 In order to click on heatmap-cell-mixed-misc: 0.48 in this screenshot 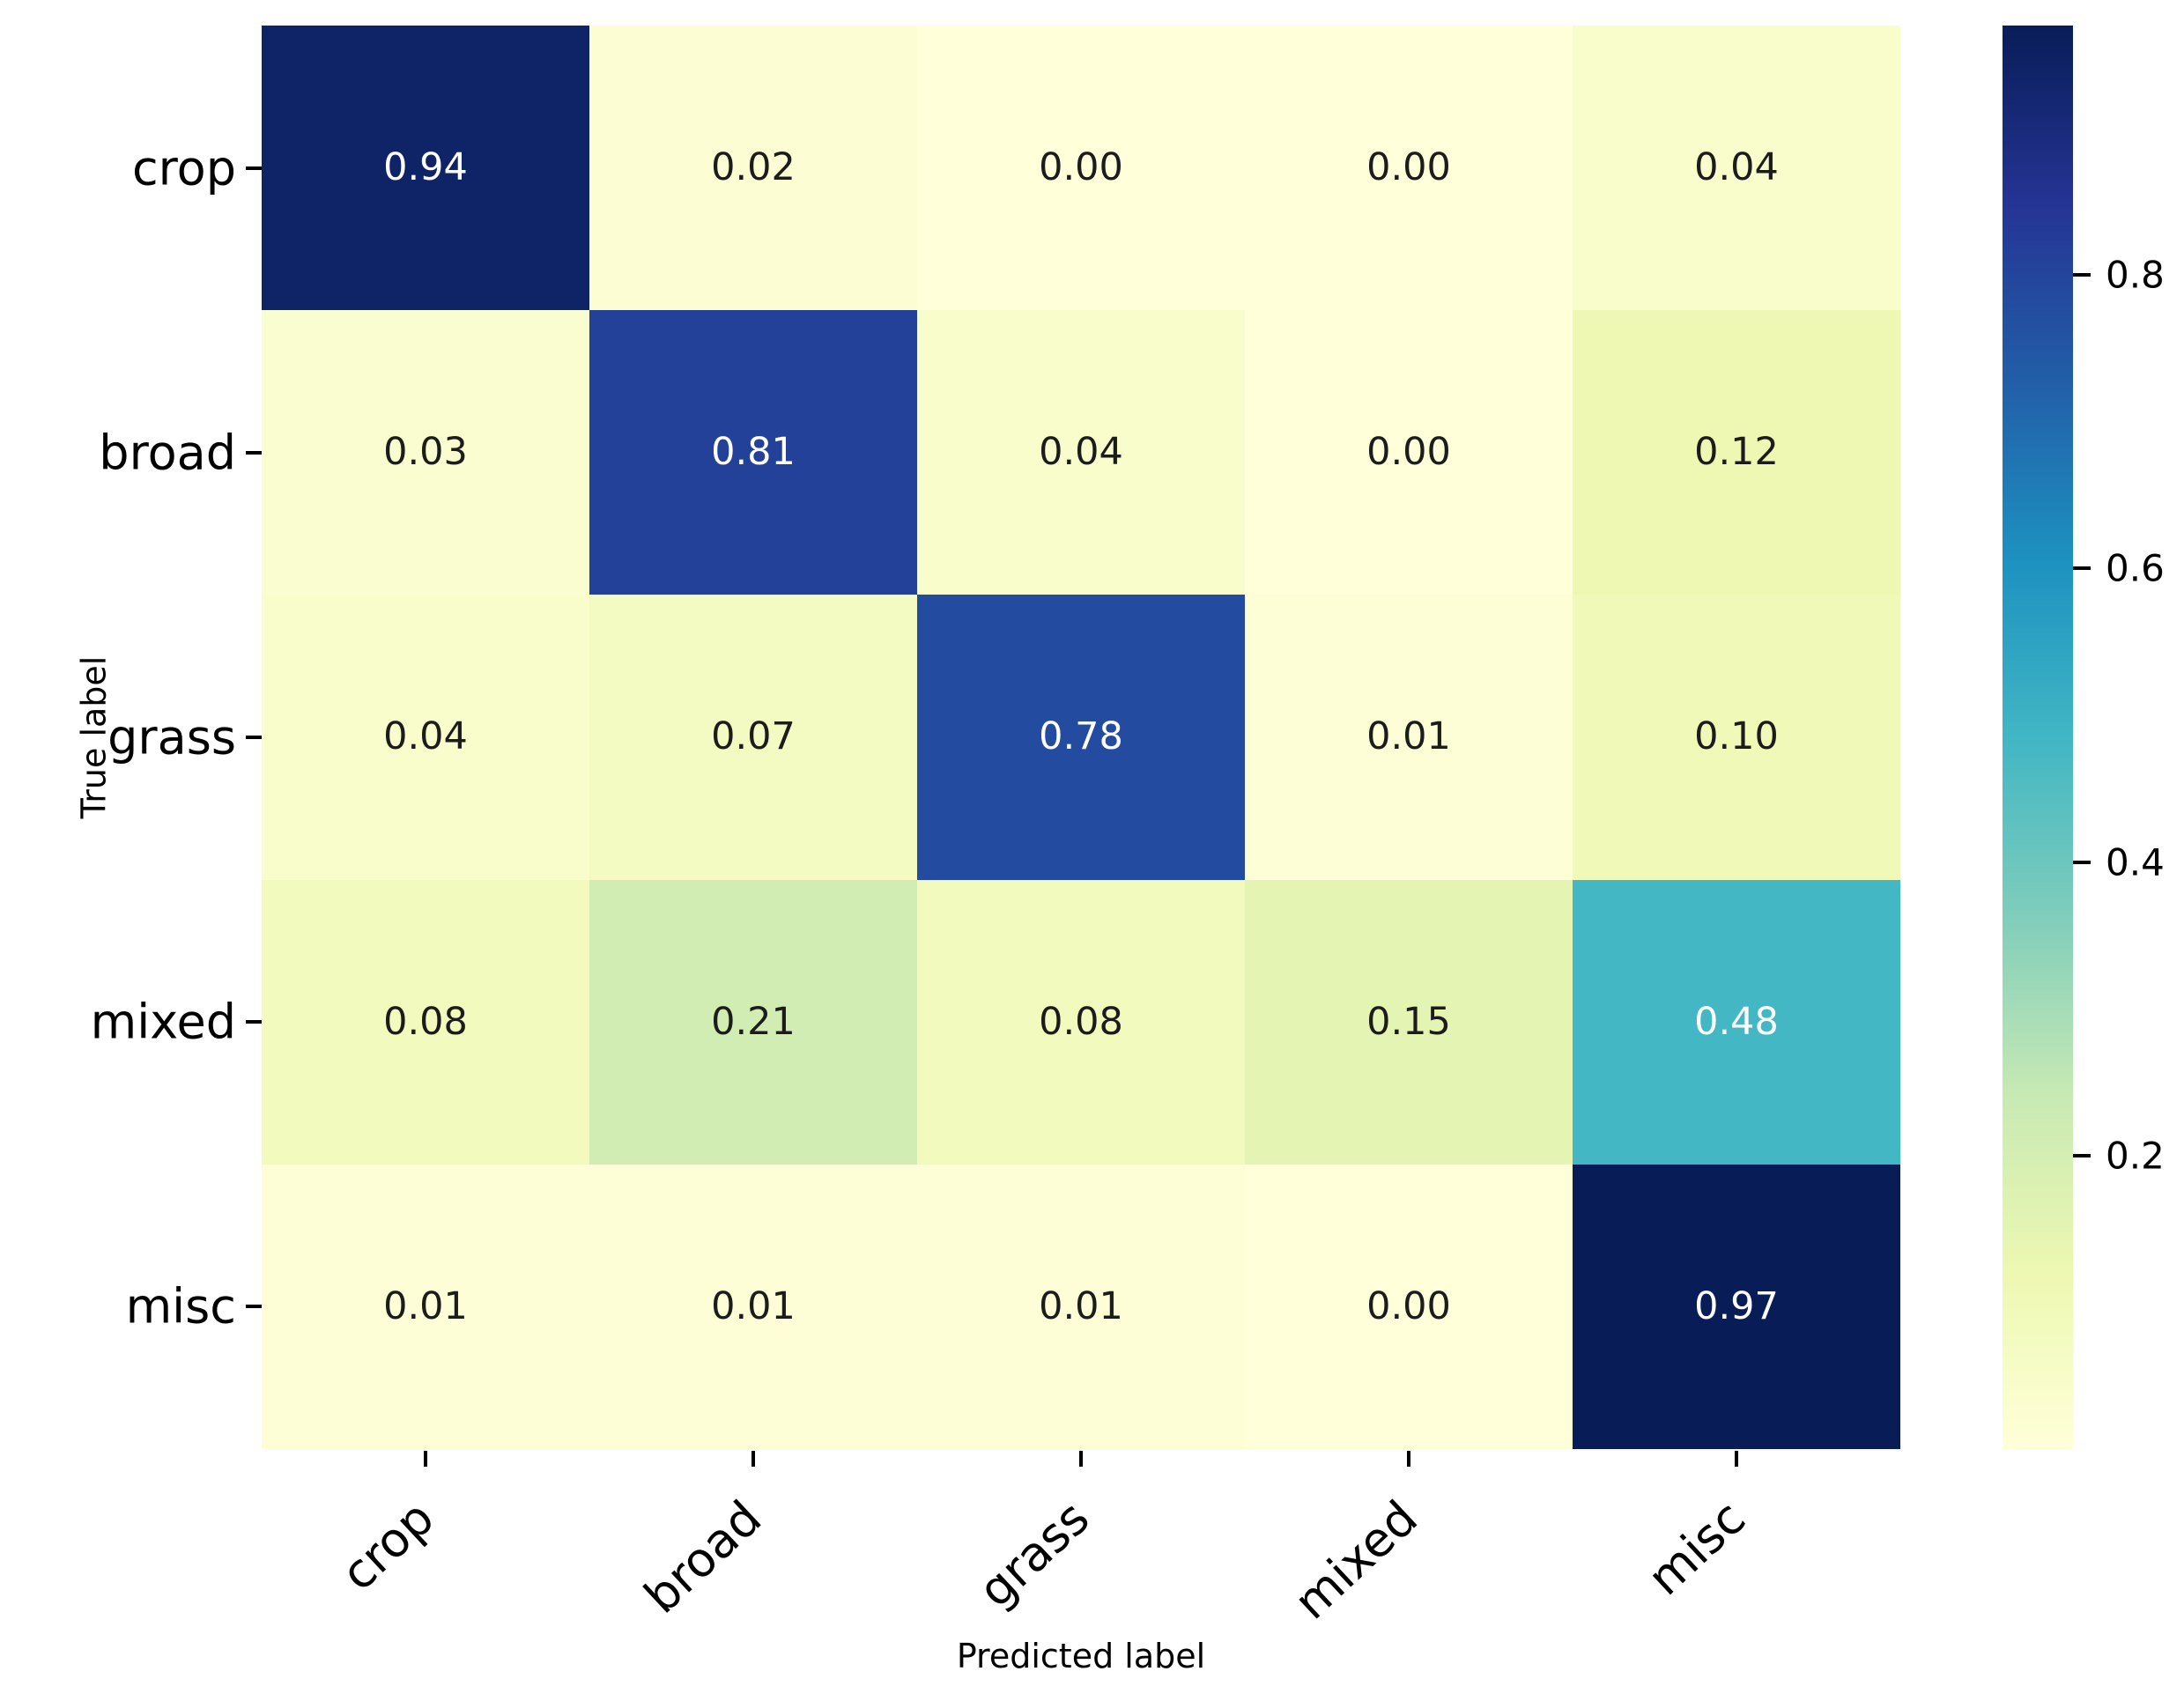, I will do `click(1736, 1022)`.